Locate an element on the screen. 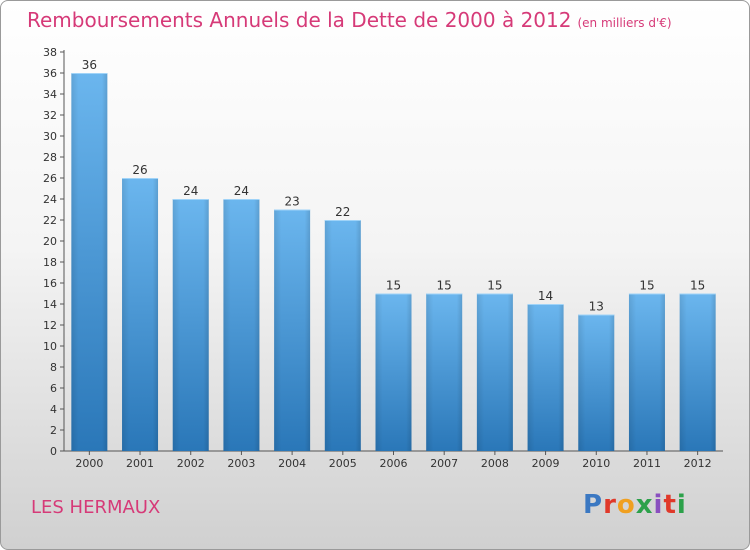  y-tick-label: 0 is located at coordinates (53, 451).